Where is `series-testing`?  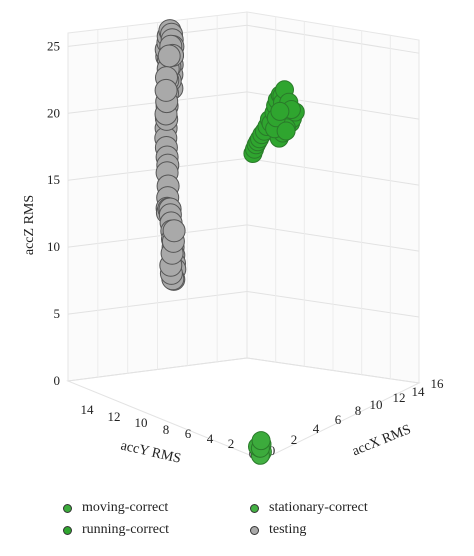 series-testing is located at coordinates (170, 155).